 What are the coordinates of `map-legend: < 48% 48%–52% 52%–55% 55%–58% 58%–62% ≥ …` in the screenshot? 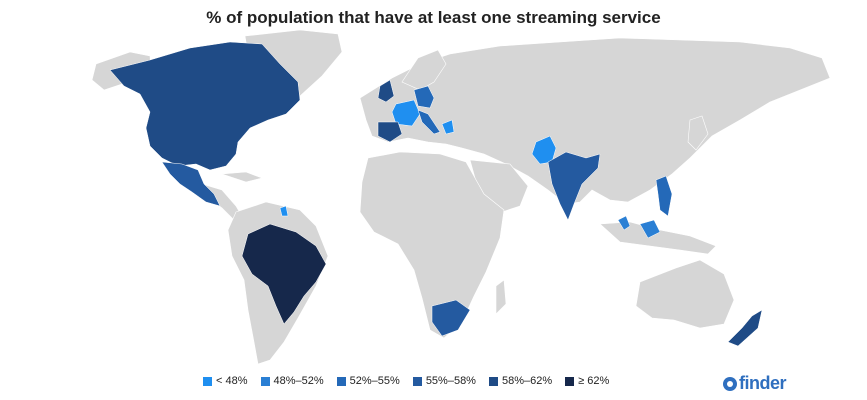 It's located at (412, 381).